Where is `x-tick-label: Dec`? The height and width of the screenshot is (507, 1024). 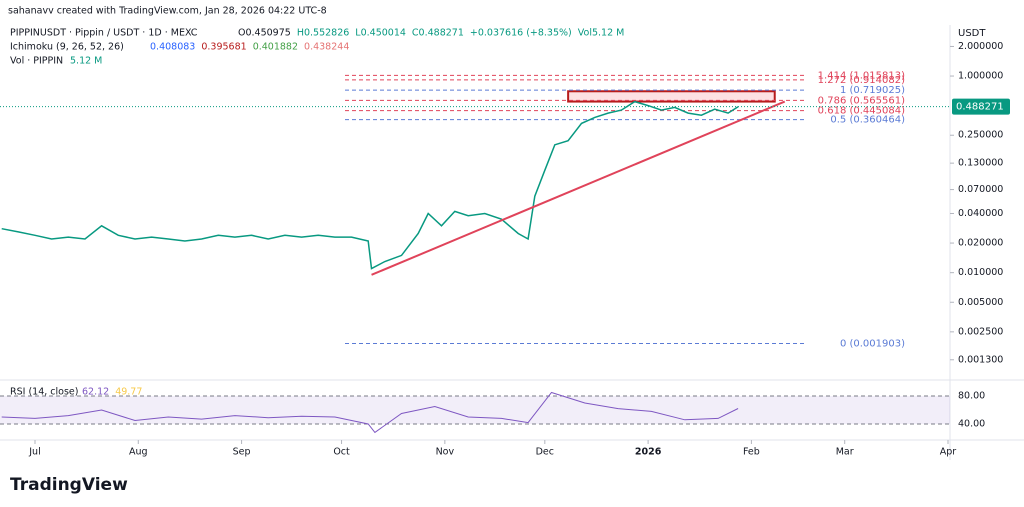
x-tick-label: Dec is located at coordinates (545, 452).